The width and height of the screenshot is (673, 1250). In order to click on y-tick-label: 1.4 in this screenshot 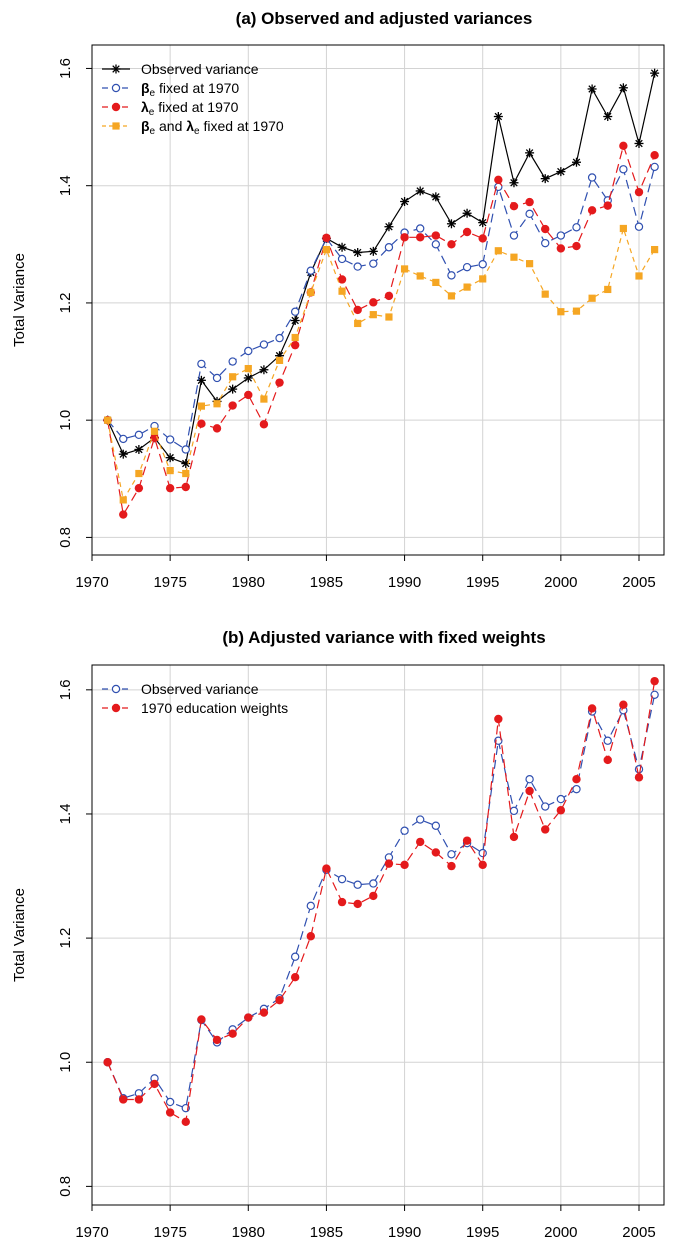, I will do `click(65, 185)`.